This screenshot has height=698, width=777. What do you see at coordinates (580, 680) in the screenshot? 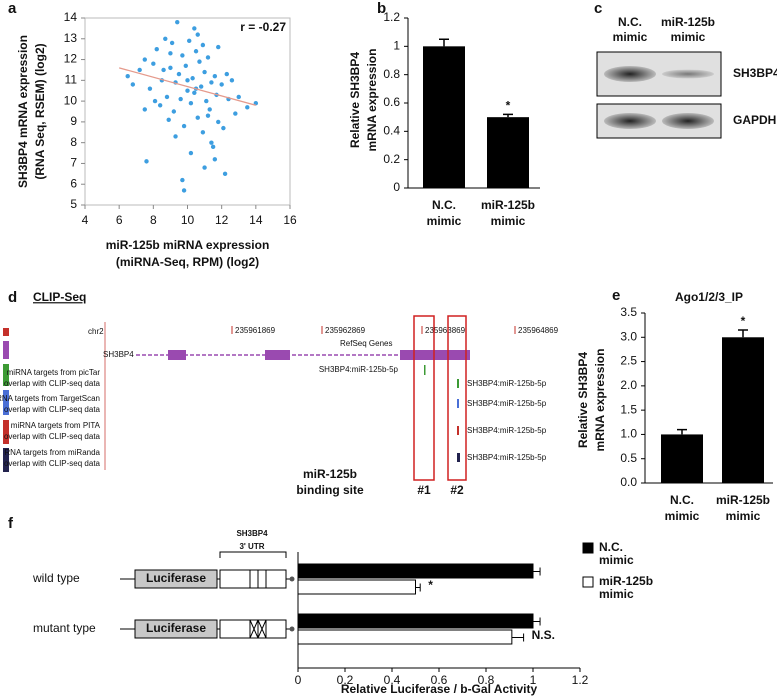
I see `x-tick-label: 1.2` at bounding box center [580, 680].